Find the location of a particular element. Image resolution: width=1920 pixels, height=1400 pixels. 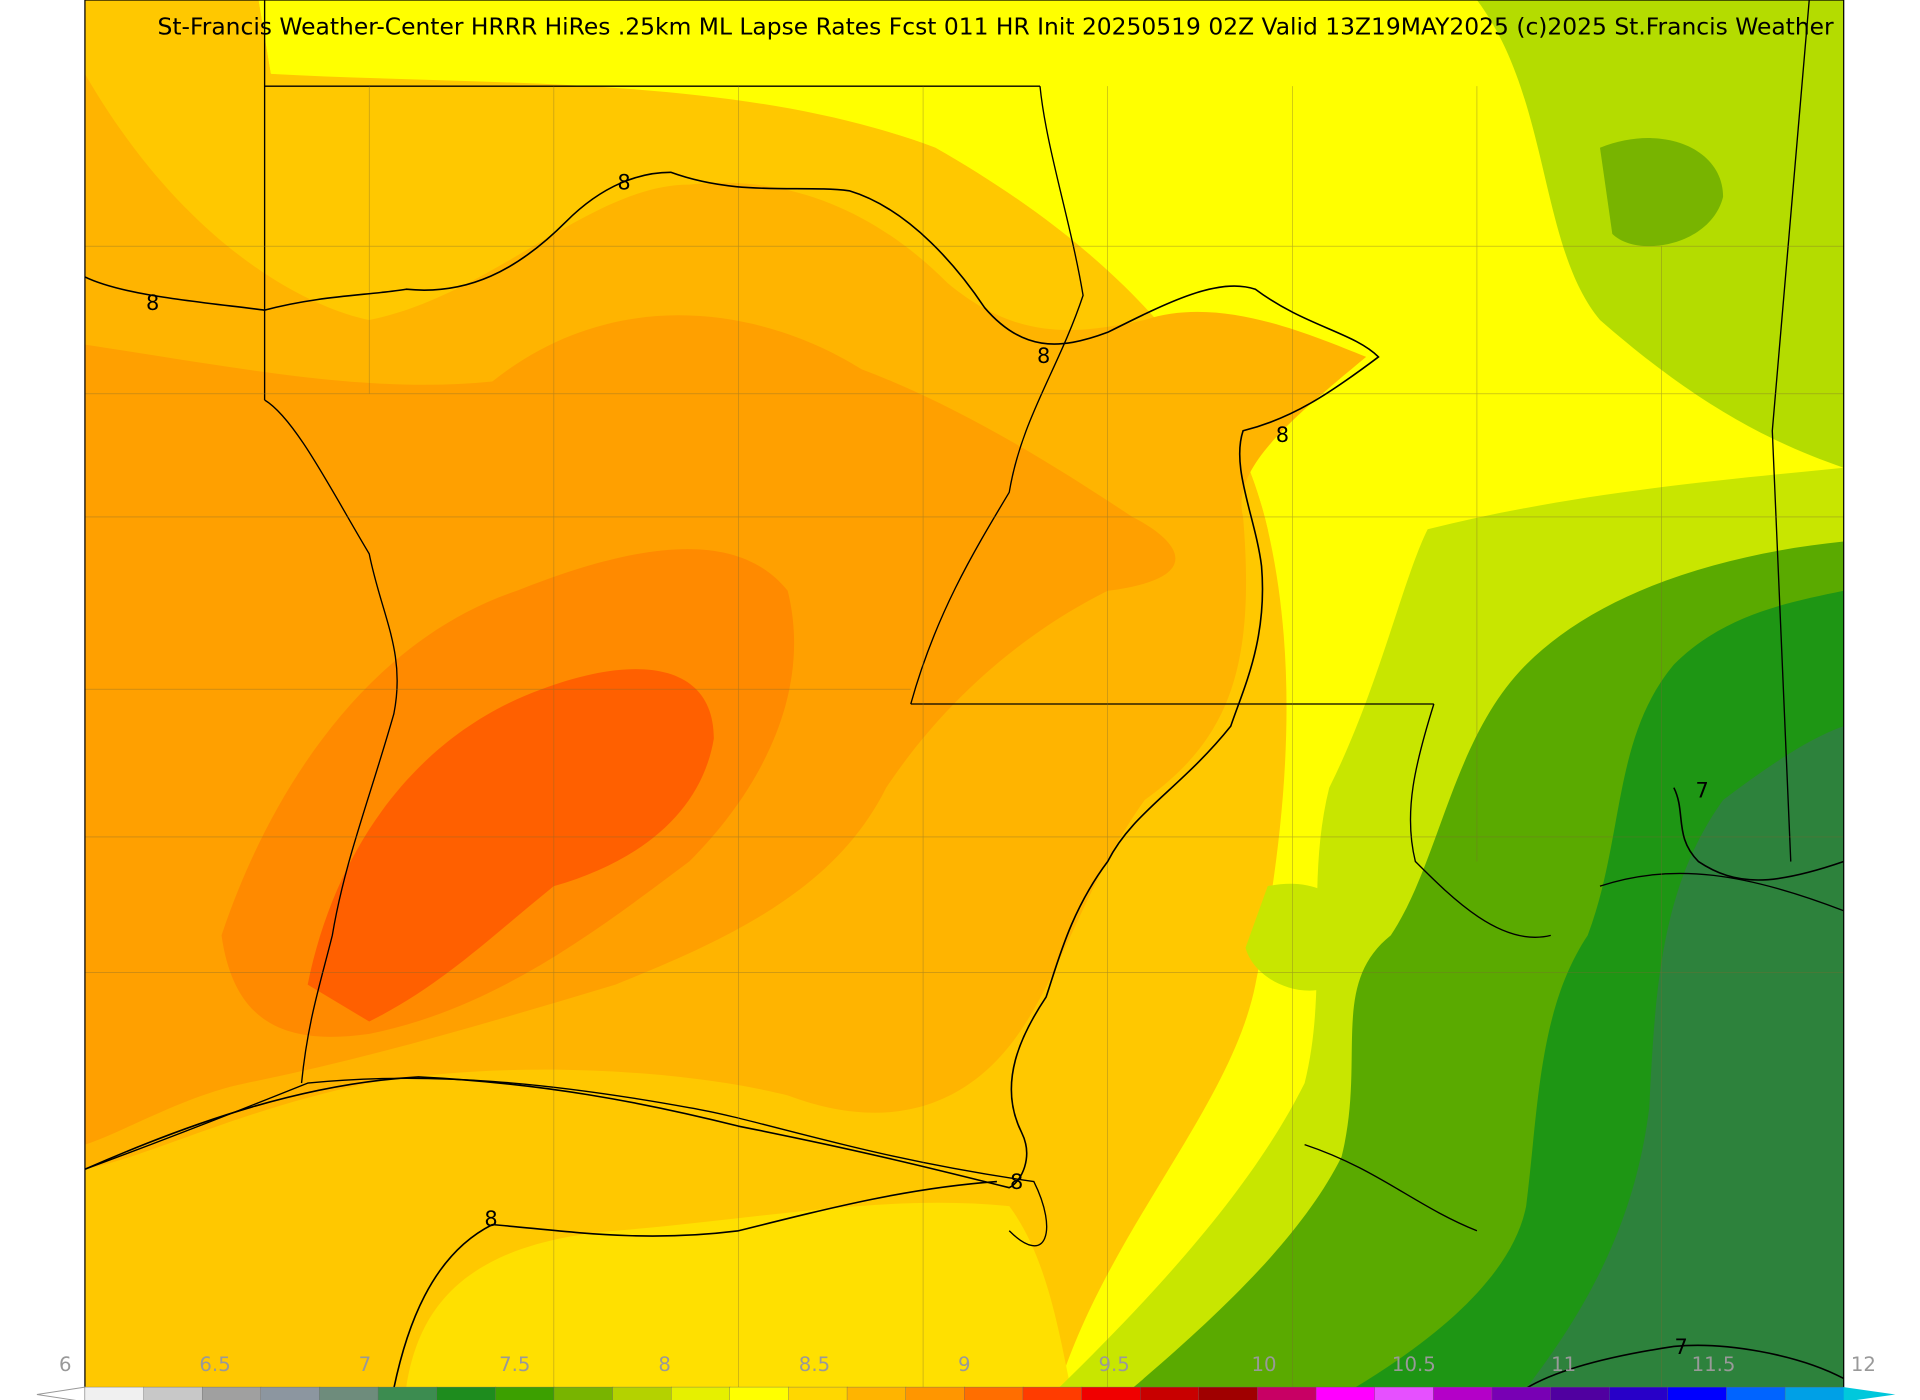

colorbar-tick-label: 8.5 is located at coordinates (814, 1364).